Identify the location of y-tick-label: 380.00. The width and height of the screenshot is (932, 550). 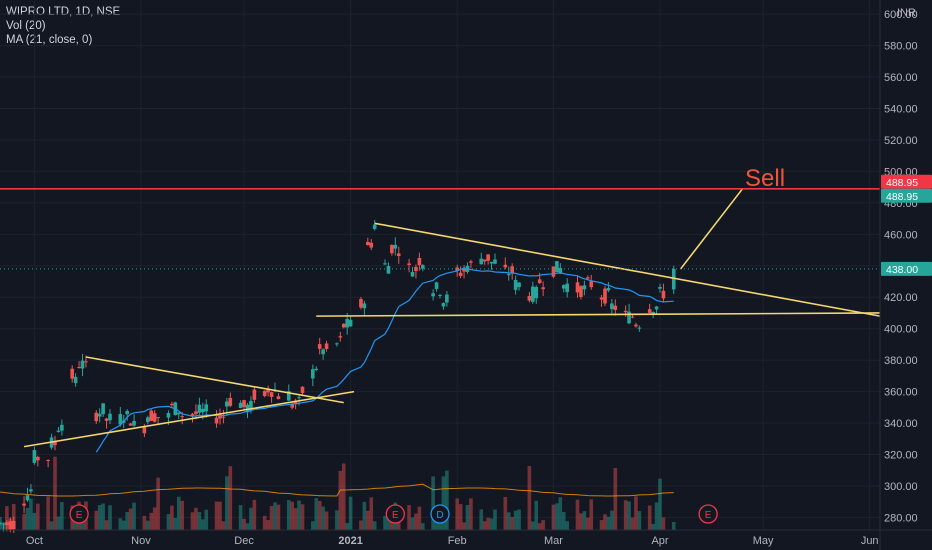
(901, 361).